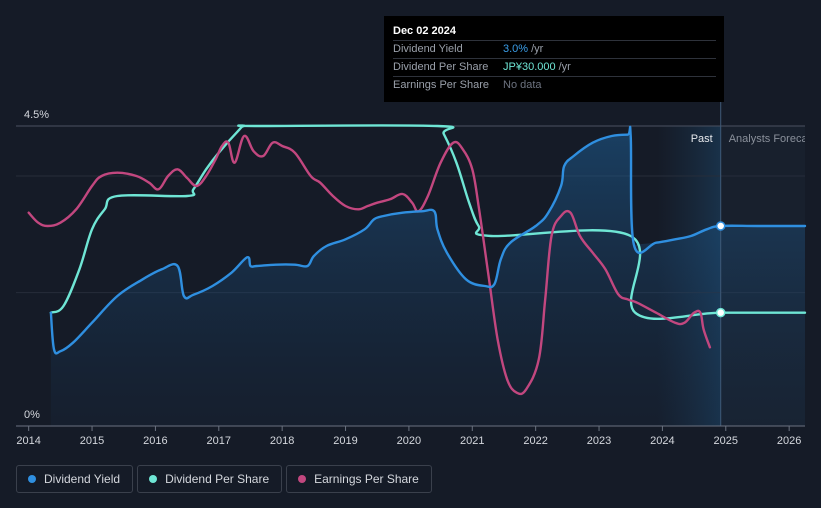 This screenshot has height=508, width=821. I want to click on tooltip-value: 3.0%, so click(516, 49).